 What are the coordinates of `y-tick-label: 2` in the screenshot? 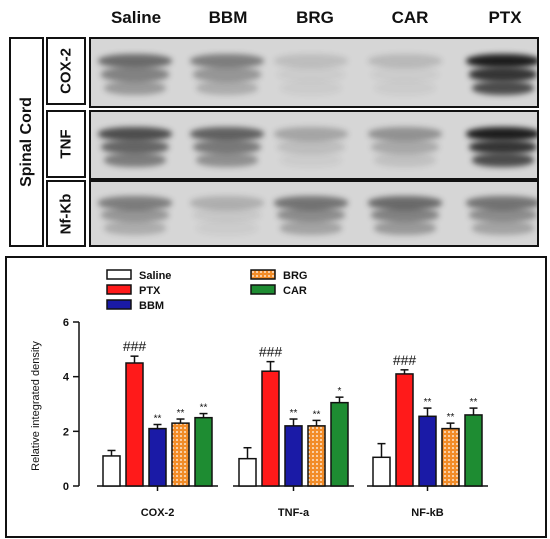 It's located at (66, 432).